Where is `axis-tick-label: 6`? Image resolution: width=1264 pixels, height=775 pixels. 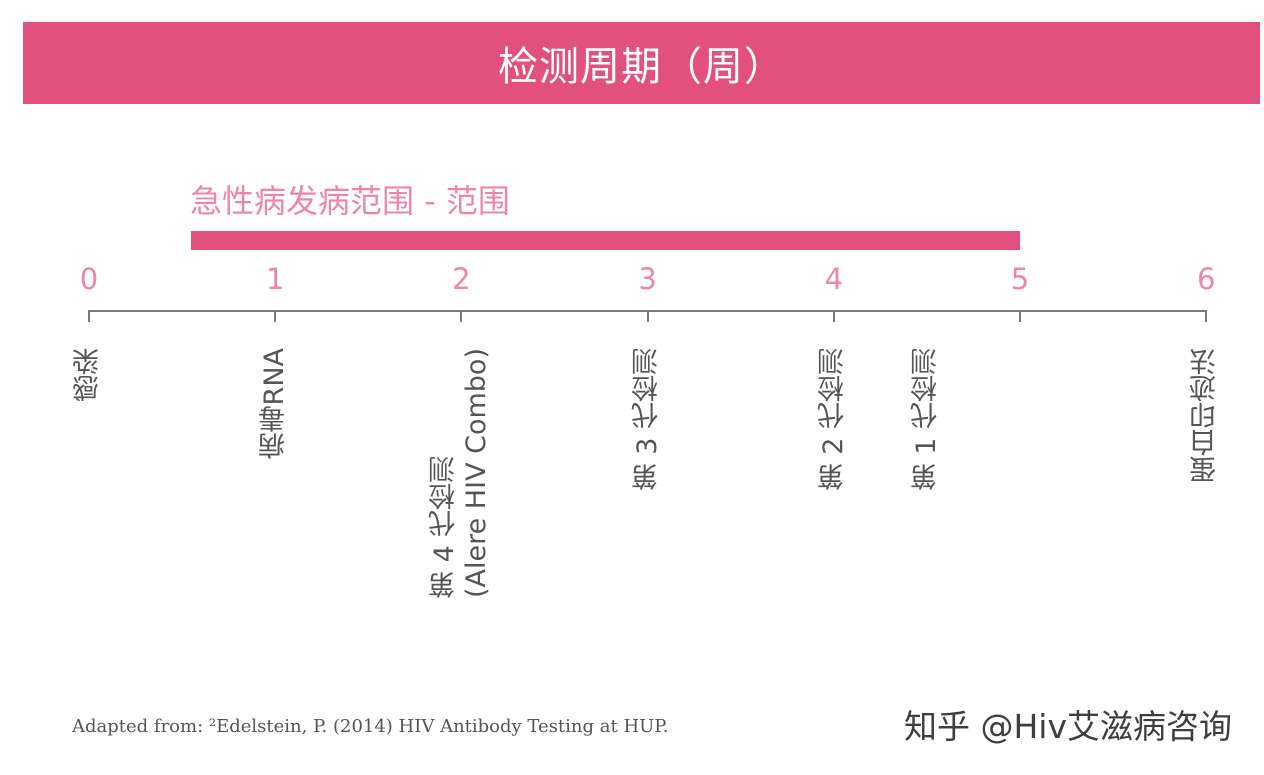 axis-tick-label: 6 is located at coordinates (1206, 279).